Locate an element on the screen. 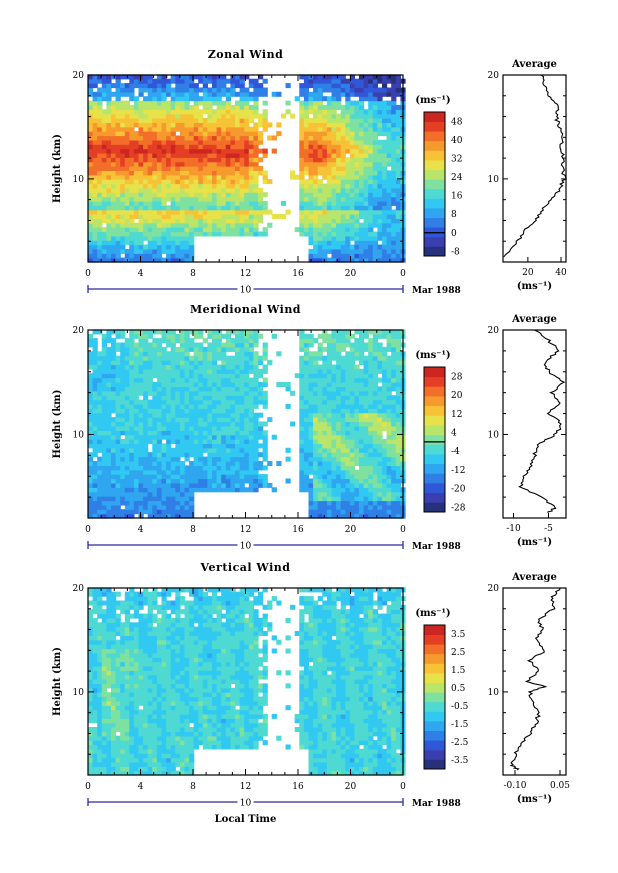  colorbar-swatch is located at coordinates (434, 155).